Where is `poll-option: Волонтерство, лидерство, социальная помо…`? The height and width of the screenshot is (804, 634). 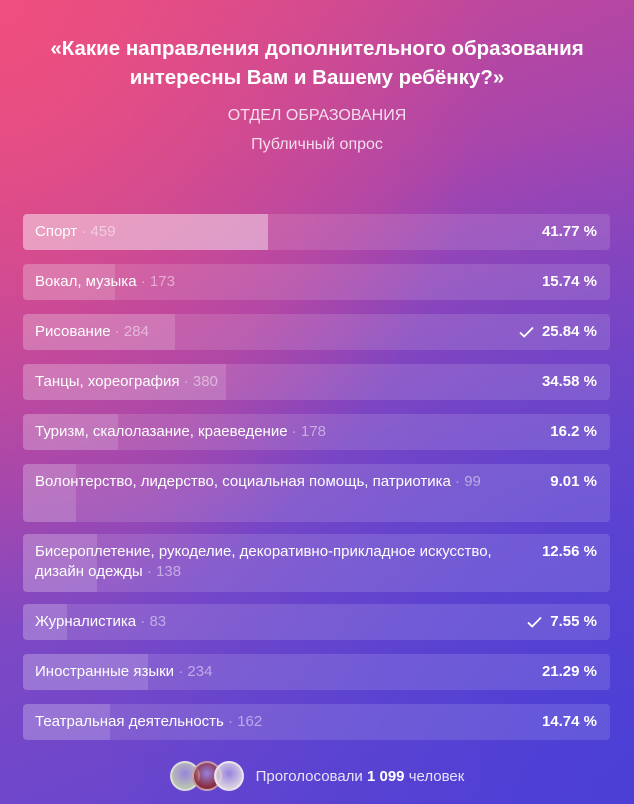 poll-option: Волонтерство, лидерство, социальная помо… is located at coordinates (316, 493).